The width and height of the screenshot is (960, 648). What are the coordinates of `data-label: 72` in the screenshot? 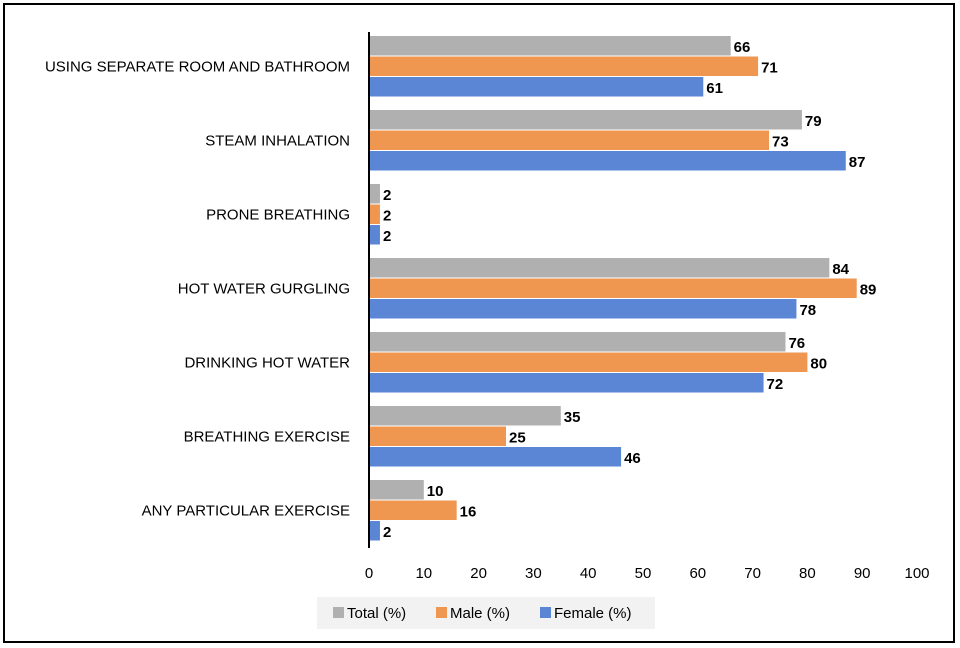 It's located at (775, 384).